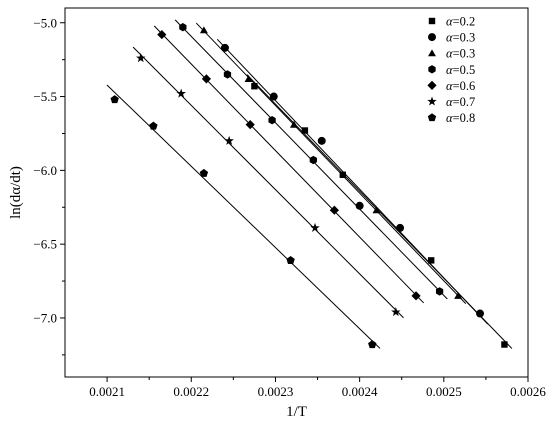  I want to click on y-tick-label: −5.5, so click(45, 96).